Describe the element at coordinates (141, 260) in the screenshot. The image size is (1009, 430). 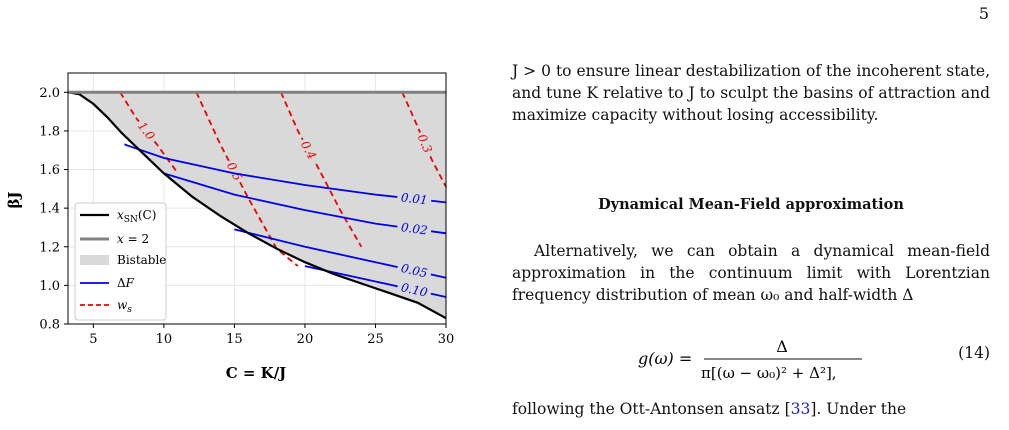
I see `legend-label-bistable: Bistable` at that location.